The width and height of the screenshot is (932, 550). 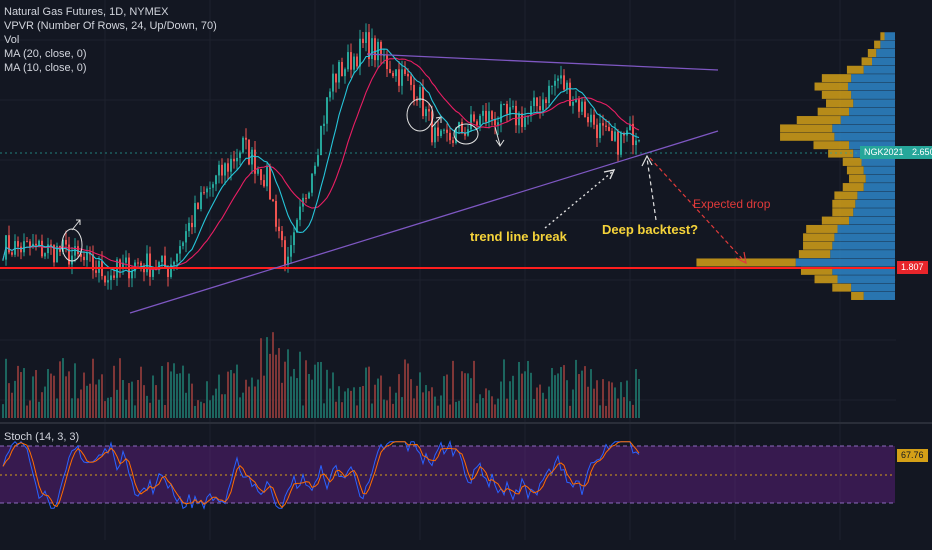 I want to click on current-price-badge: NGK2021 2.650, so click(x=896, y=152).